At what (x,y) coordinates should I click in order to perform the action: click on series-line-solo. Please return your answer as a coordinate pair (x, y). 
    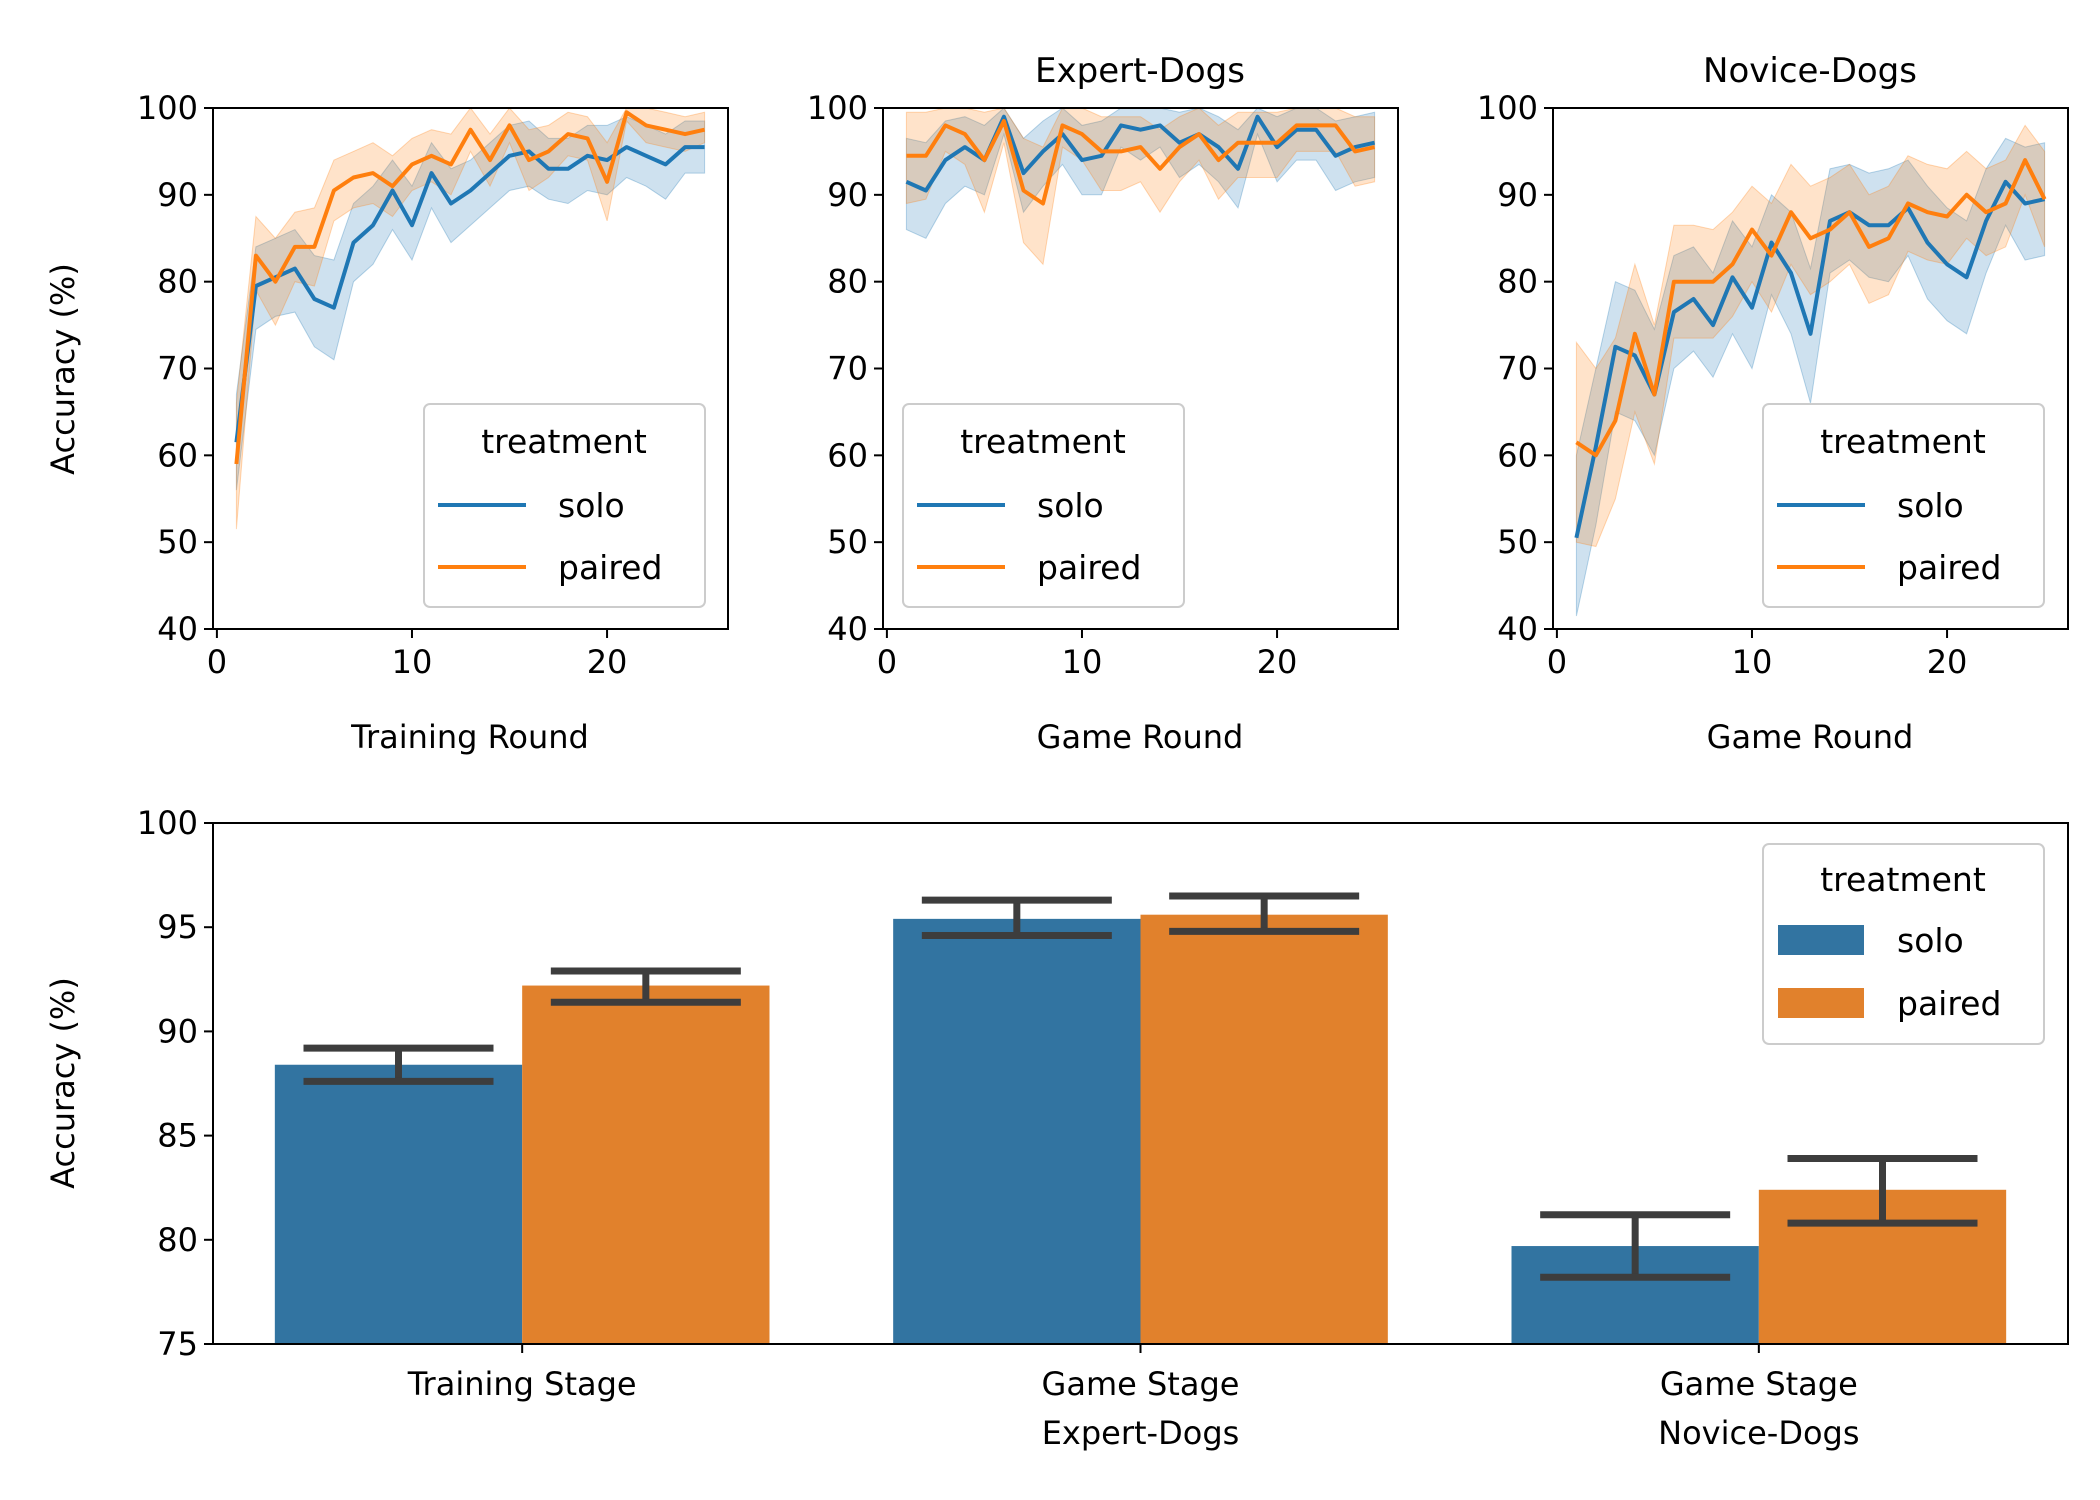
    Looking at the image, I should click on (469, 294).